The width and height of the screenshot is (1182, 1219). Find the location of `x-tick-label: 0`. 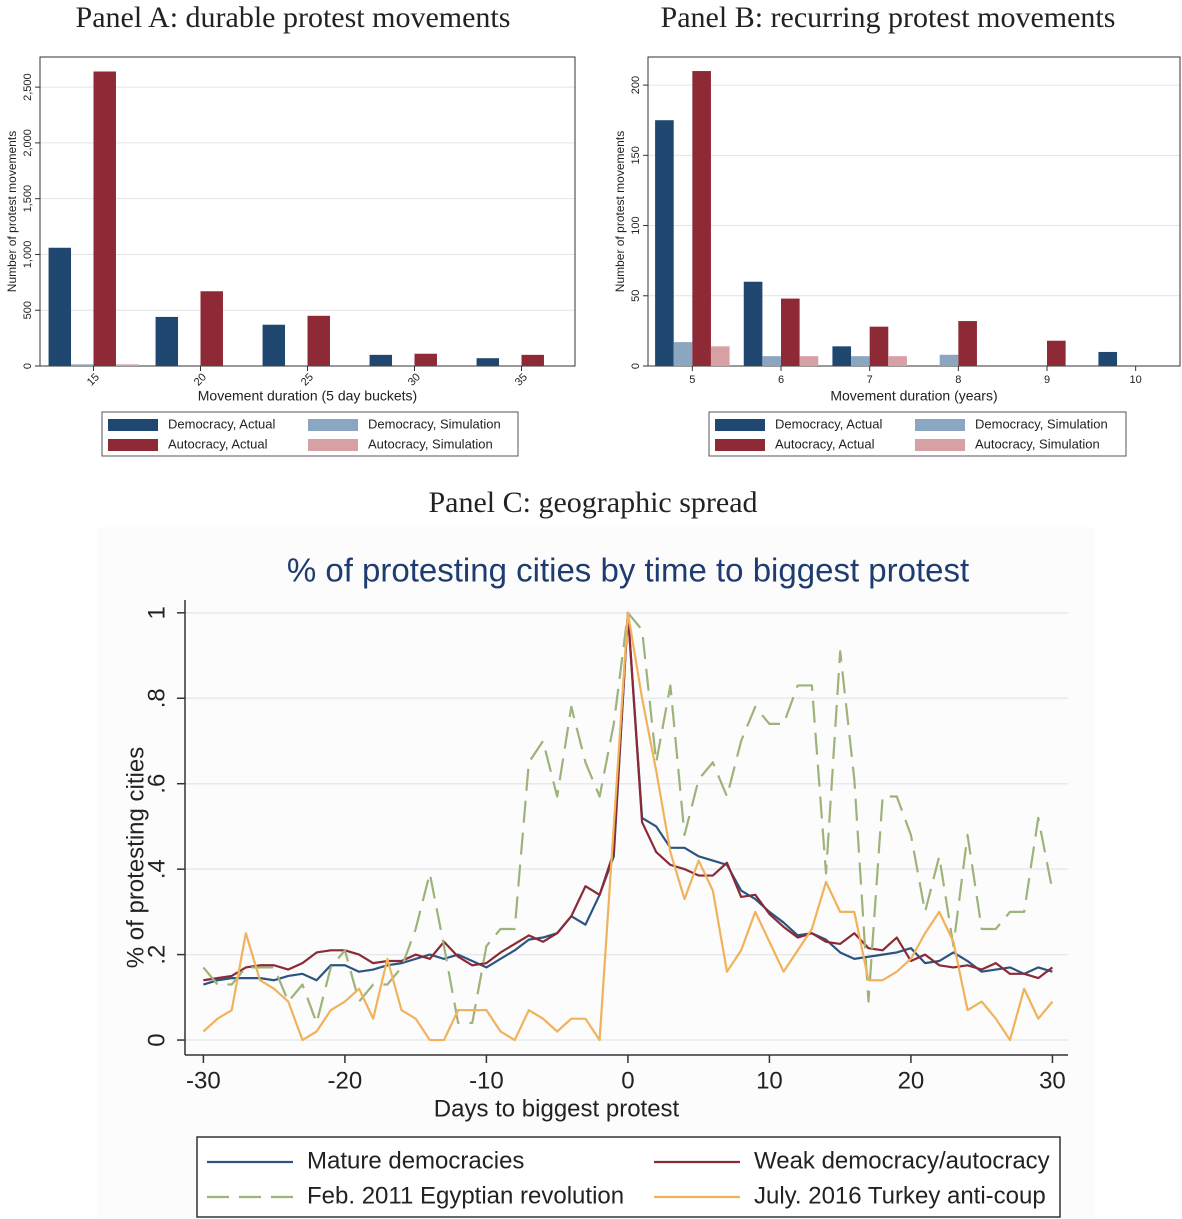

x-tick-label: 0 is located at coordinates (627, 1080).